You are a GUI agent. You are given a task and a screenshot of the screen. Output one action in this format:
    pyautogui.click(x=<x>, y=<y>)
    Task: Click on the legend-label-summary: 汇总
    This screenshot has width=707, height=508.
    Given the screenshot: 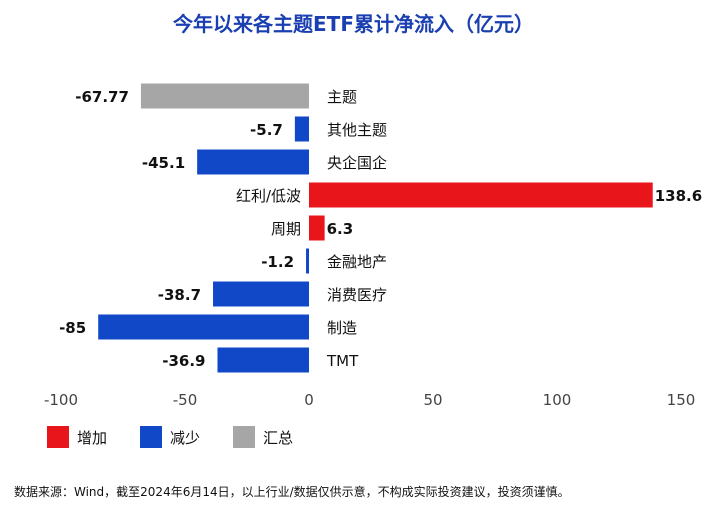 What is the action you would take?
    pyautogui.click(x=278, y=438)
    